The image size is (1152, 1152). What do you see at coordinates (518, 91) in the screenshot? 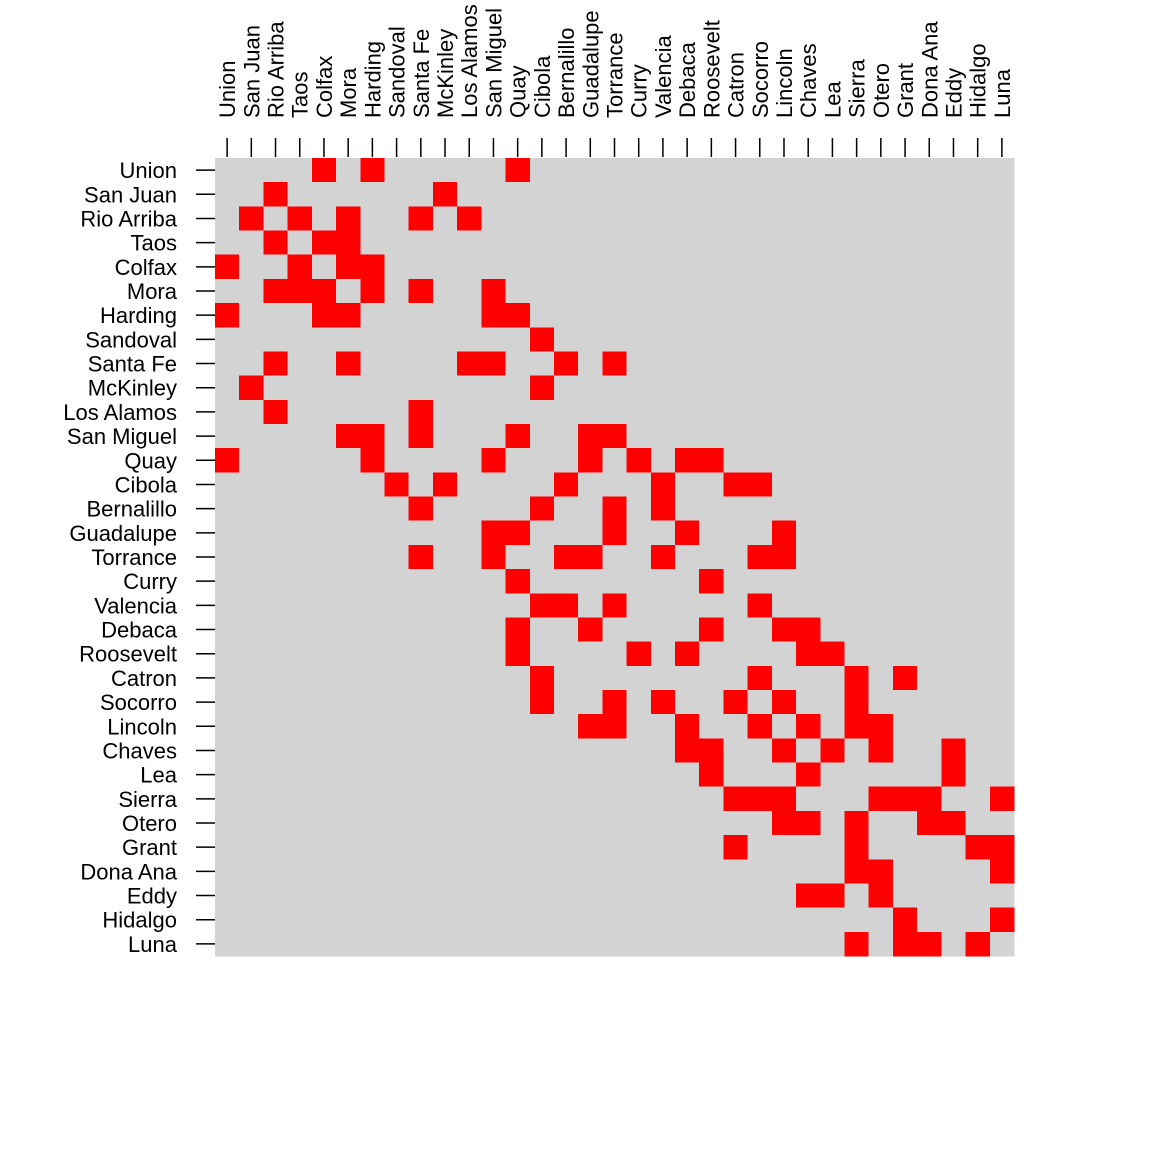
I see `x-tick-label: Quay` at bounding box center [518, 91].